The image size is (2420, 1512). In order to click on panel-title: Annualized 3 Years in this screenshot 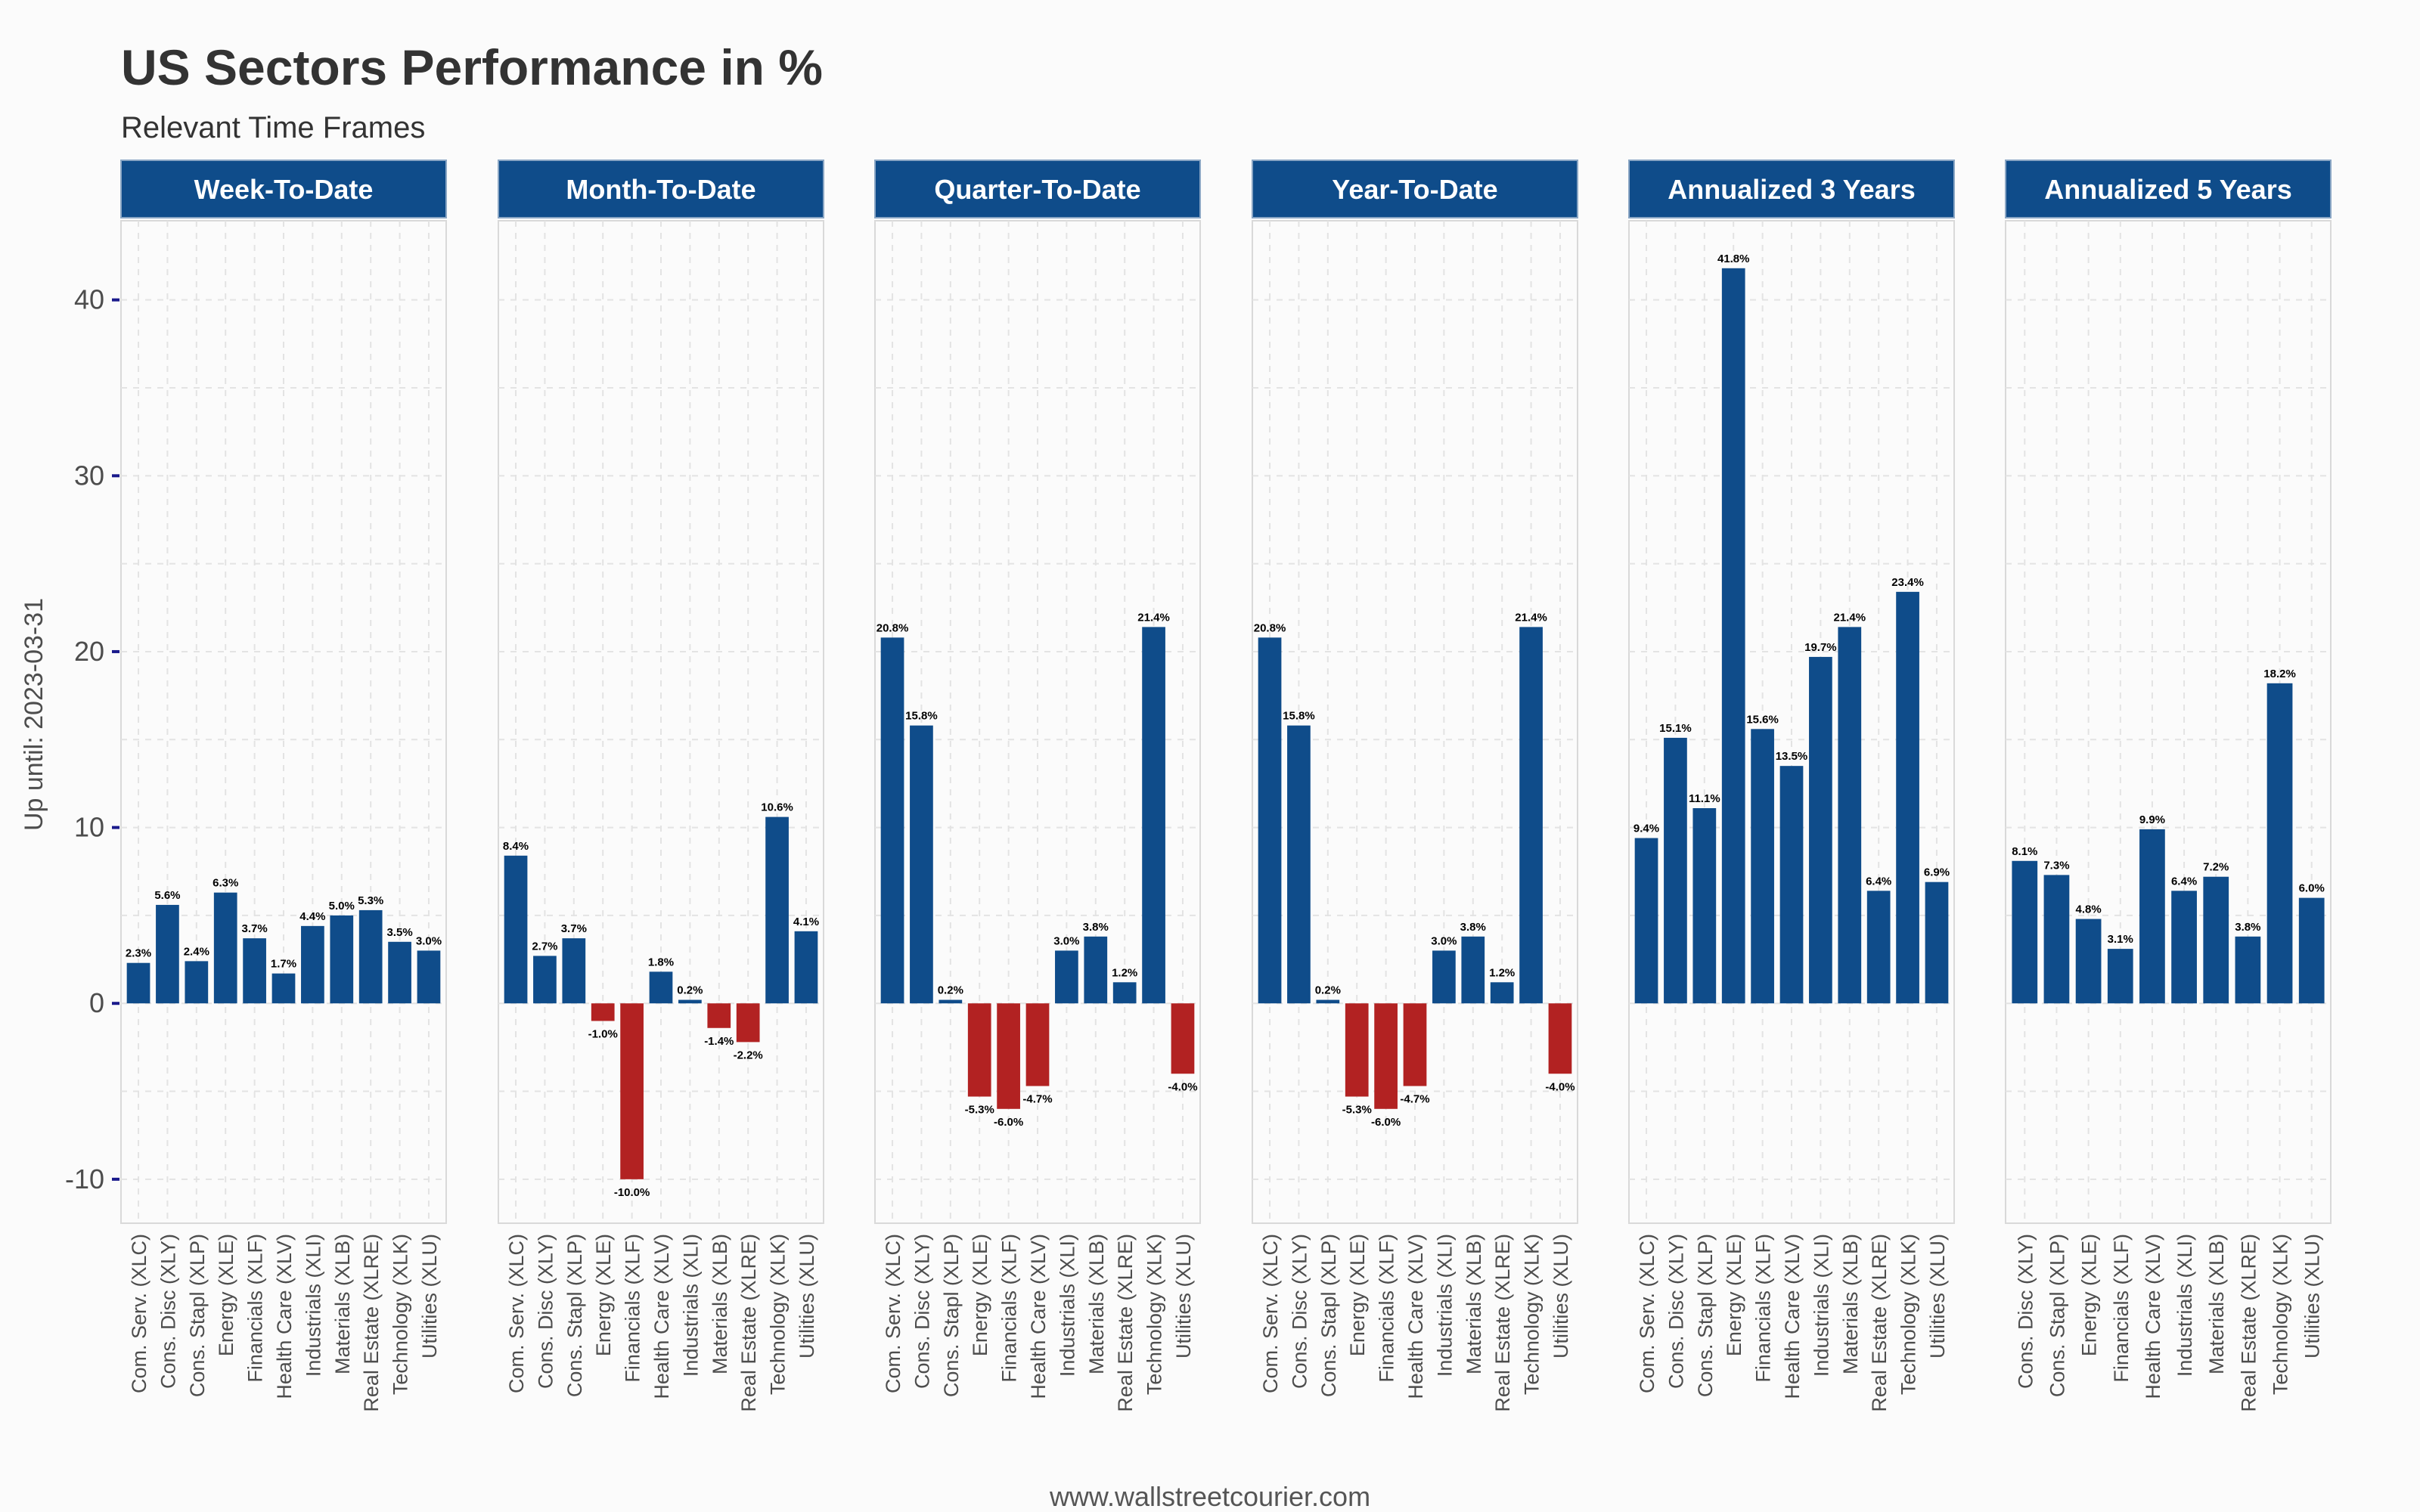, I will do `click(1791, 189)`.